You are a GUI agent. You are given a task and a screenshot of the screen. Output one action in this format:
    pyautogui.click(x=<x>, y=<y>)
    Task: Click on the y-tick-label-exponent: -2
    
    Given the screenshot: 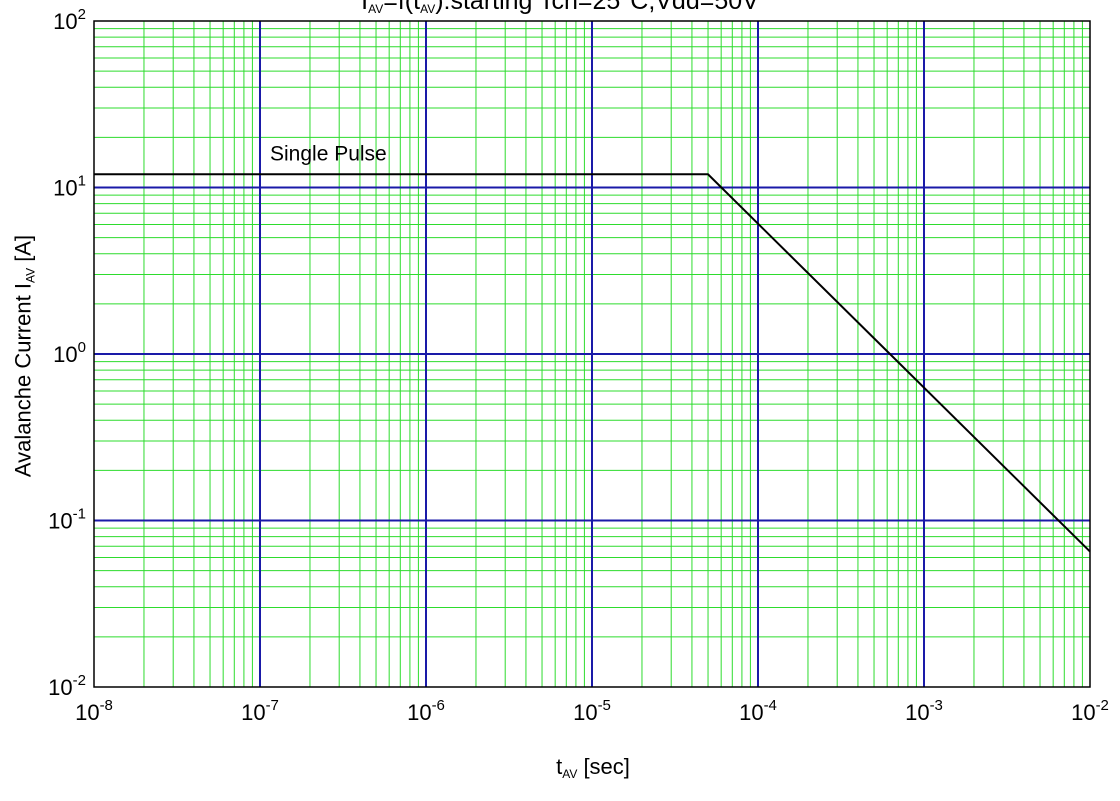 What is the action you would take?
    pyautogui.click(x=79, y=680)
    